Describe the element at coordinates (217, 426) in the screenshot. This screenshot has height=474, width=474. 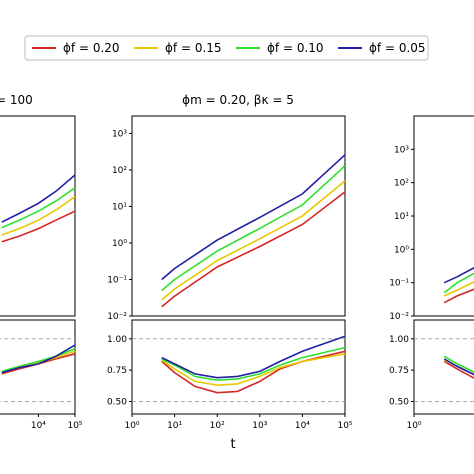
I see `center-bottom-xtick-label: 10²` at that location.